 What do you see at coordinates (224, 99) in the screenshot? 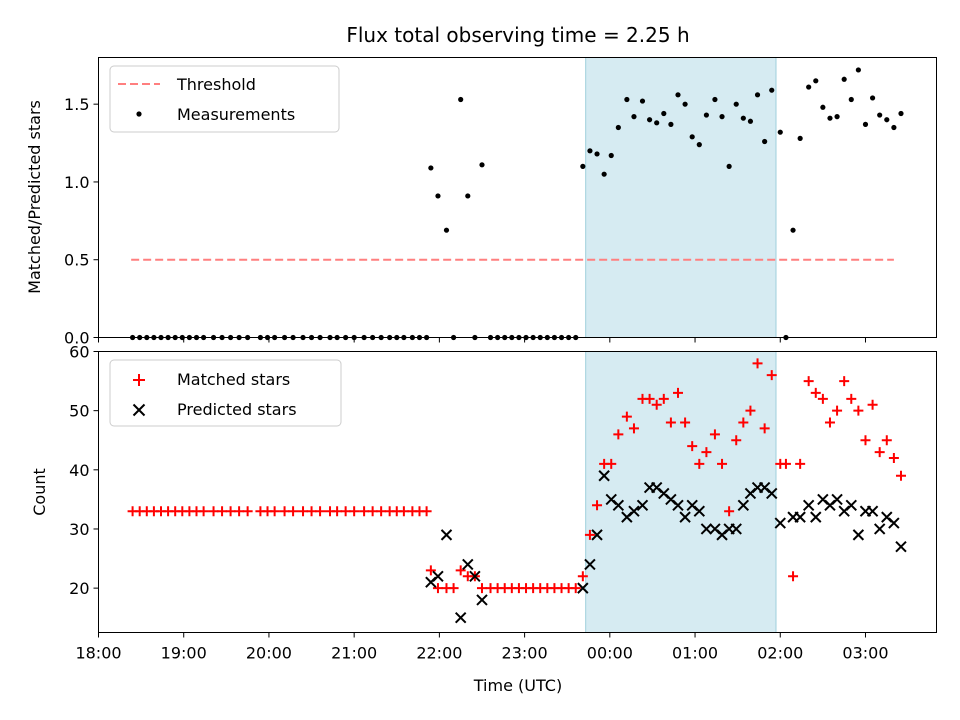
I see `top-legend: Threshold Measurements` at bounding box center [224, 99].